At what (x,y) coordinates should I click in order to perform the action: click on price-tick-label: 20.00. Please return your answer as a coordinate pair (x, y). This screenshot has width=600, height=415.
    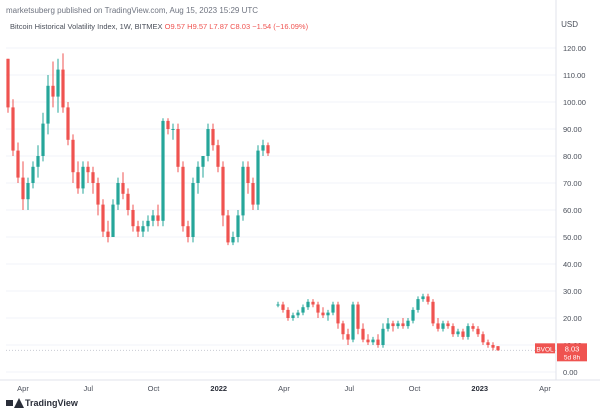
    Looking at the image, I should click on (572, 318).